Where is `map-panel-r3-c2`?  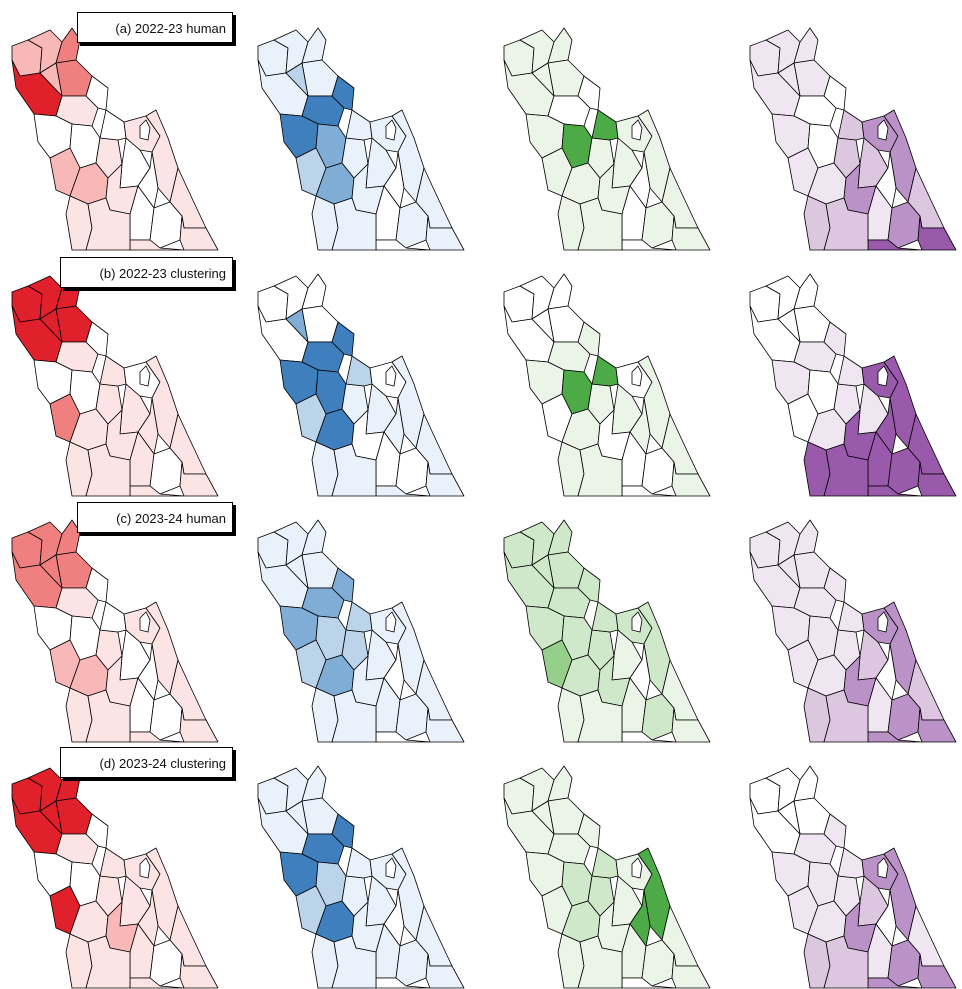 map-panel-r3-c2 is located at coordinates (361, 631).